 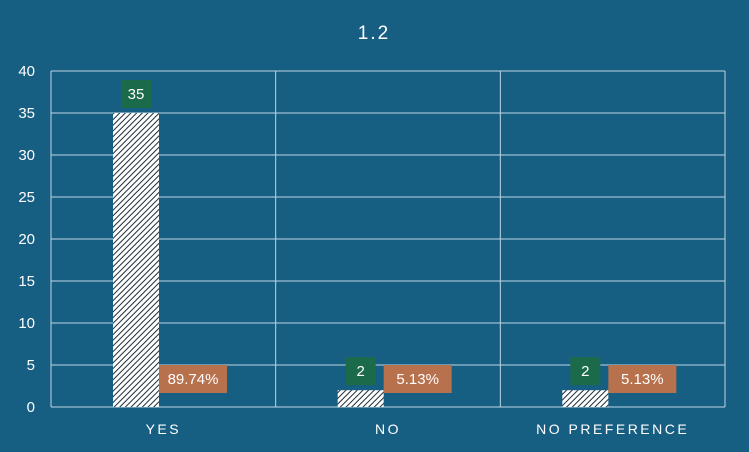 What do you see at coordinates (164, 429) in the screenshot?
I see `x-tick-label: YES` at bounding box center [164, 429].